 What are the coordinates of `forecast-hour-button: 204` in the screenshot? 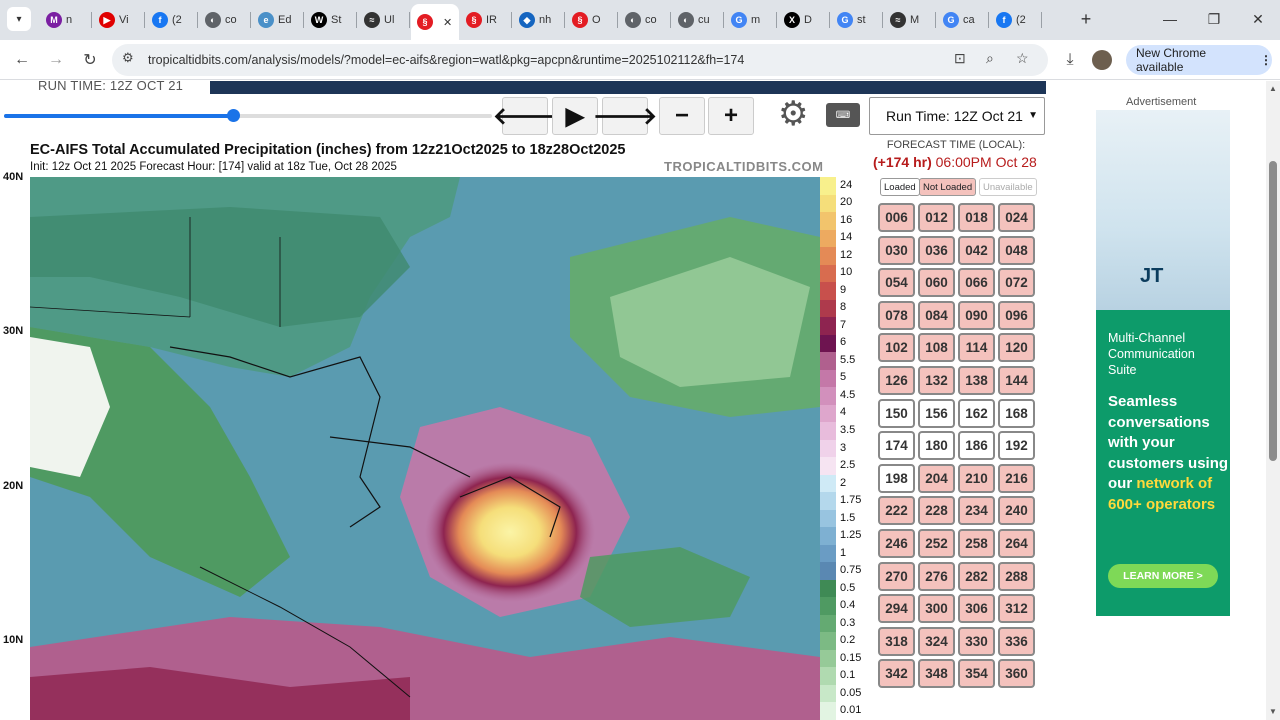 It's located at (936, 478).